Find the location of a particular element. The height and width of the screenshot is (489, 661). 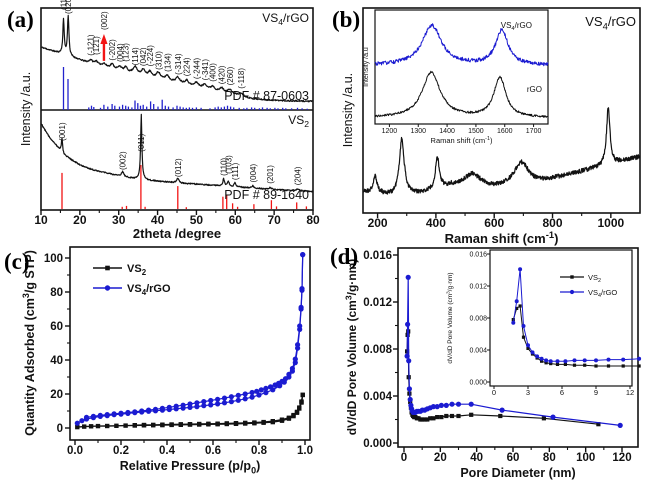

y-axis-label: dV/dD Pore Volume (cm3/g·nm) is located at coordinates (351, 347).